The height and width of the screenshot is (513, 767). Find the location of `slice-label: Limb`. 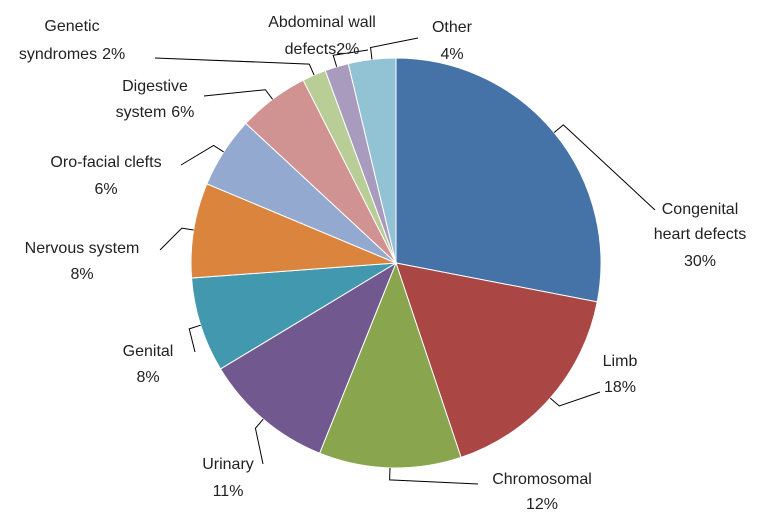

slice-label: Limb is located at coordinates (620, 361).